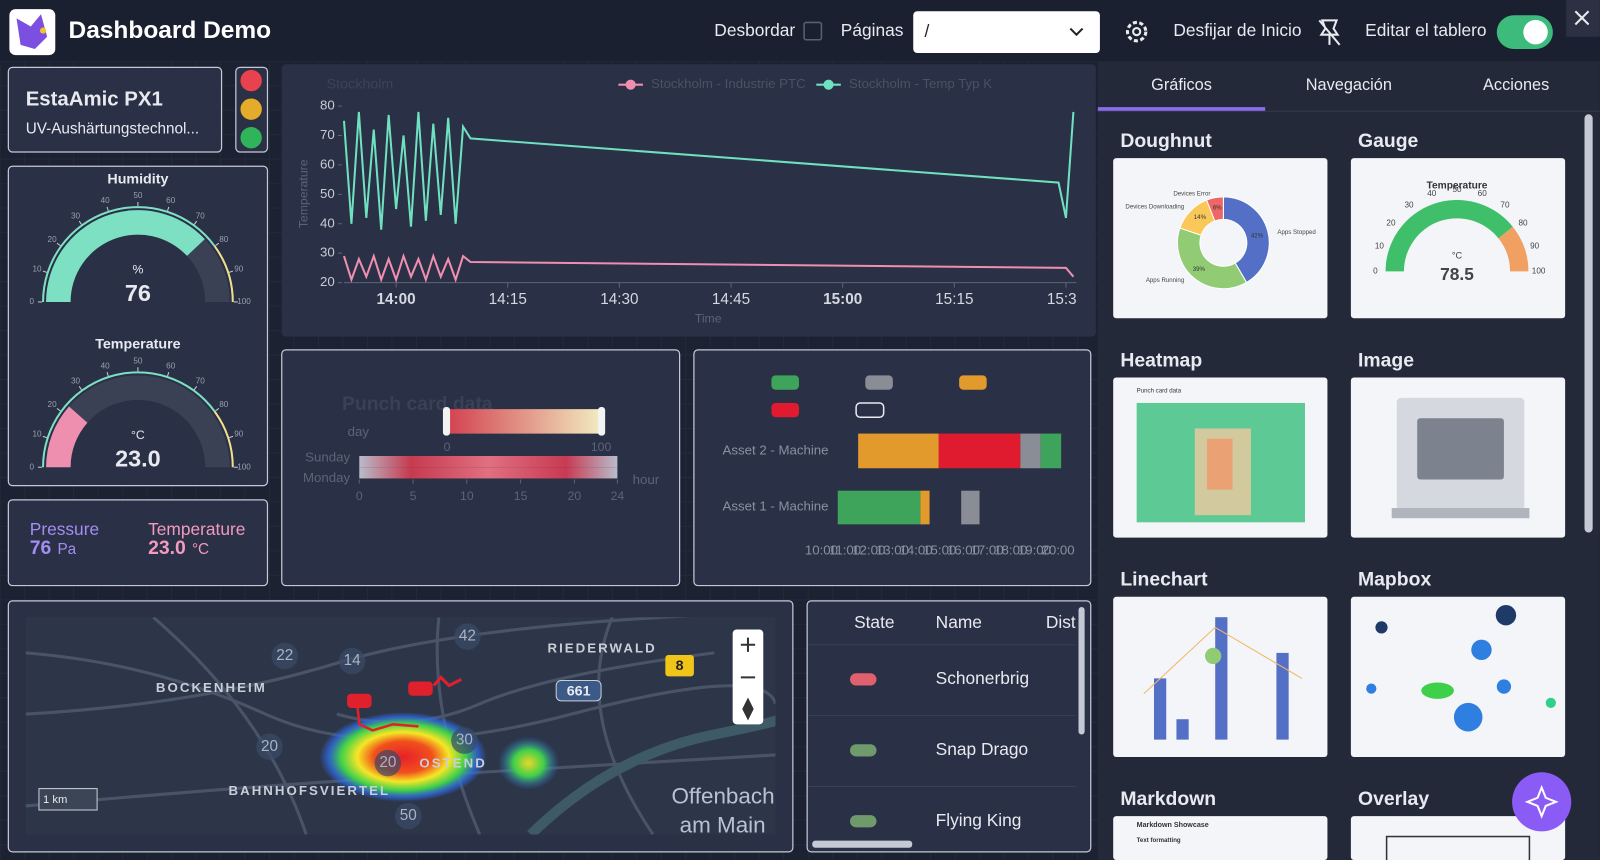  Describe the element at coordinates (396, 299) in the screenshot. I see `x-tick-label: 14:00` at that location.